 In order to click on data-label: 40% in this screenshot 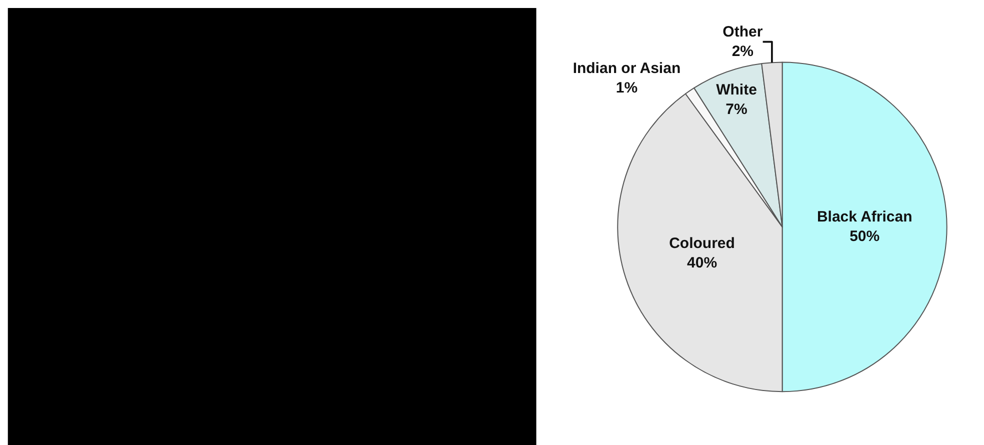, I will do `click(702, 263)`.